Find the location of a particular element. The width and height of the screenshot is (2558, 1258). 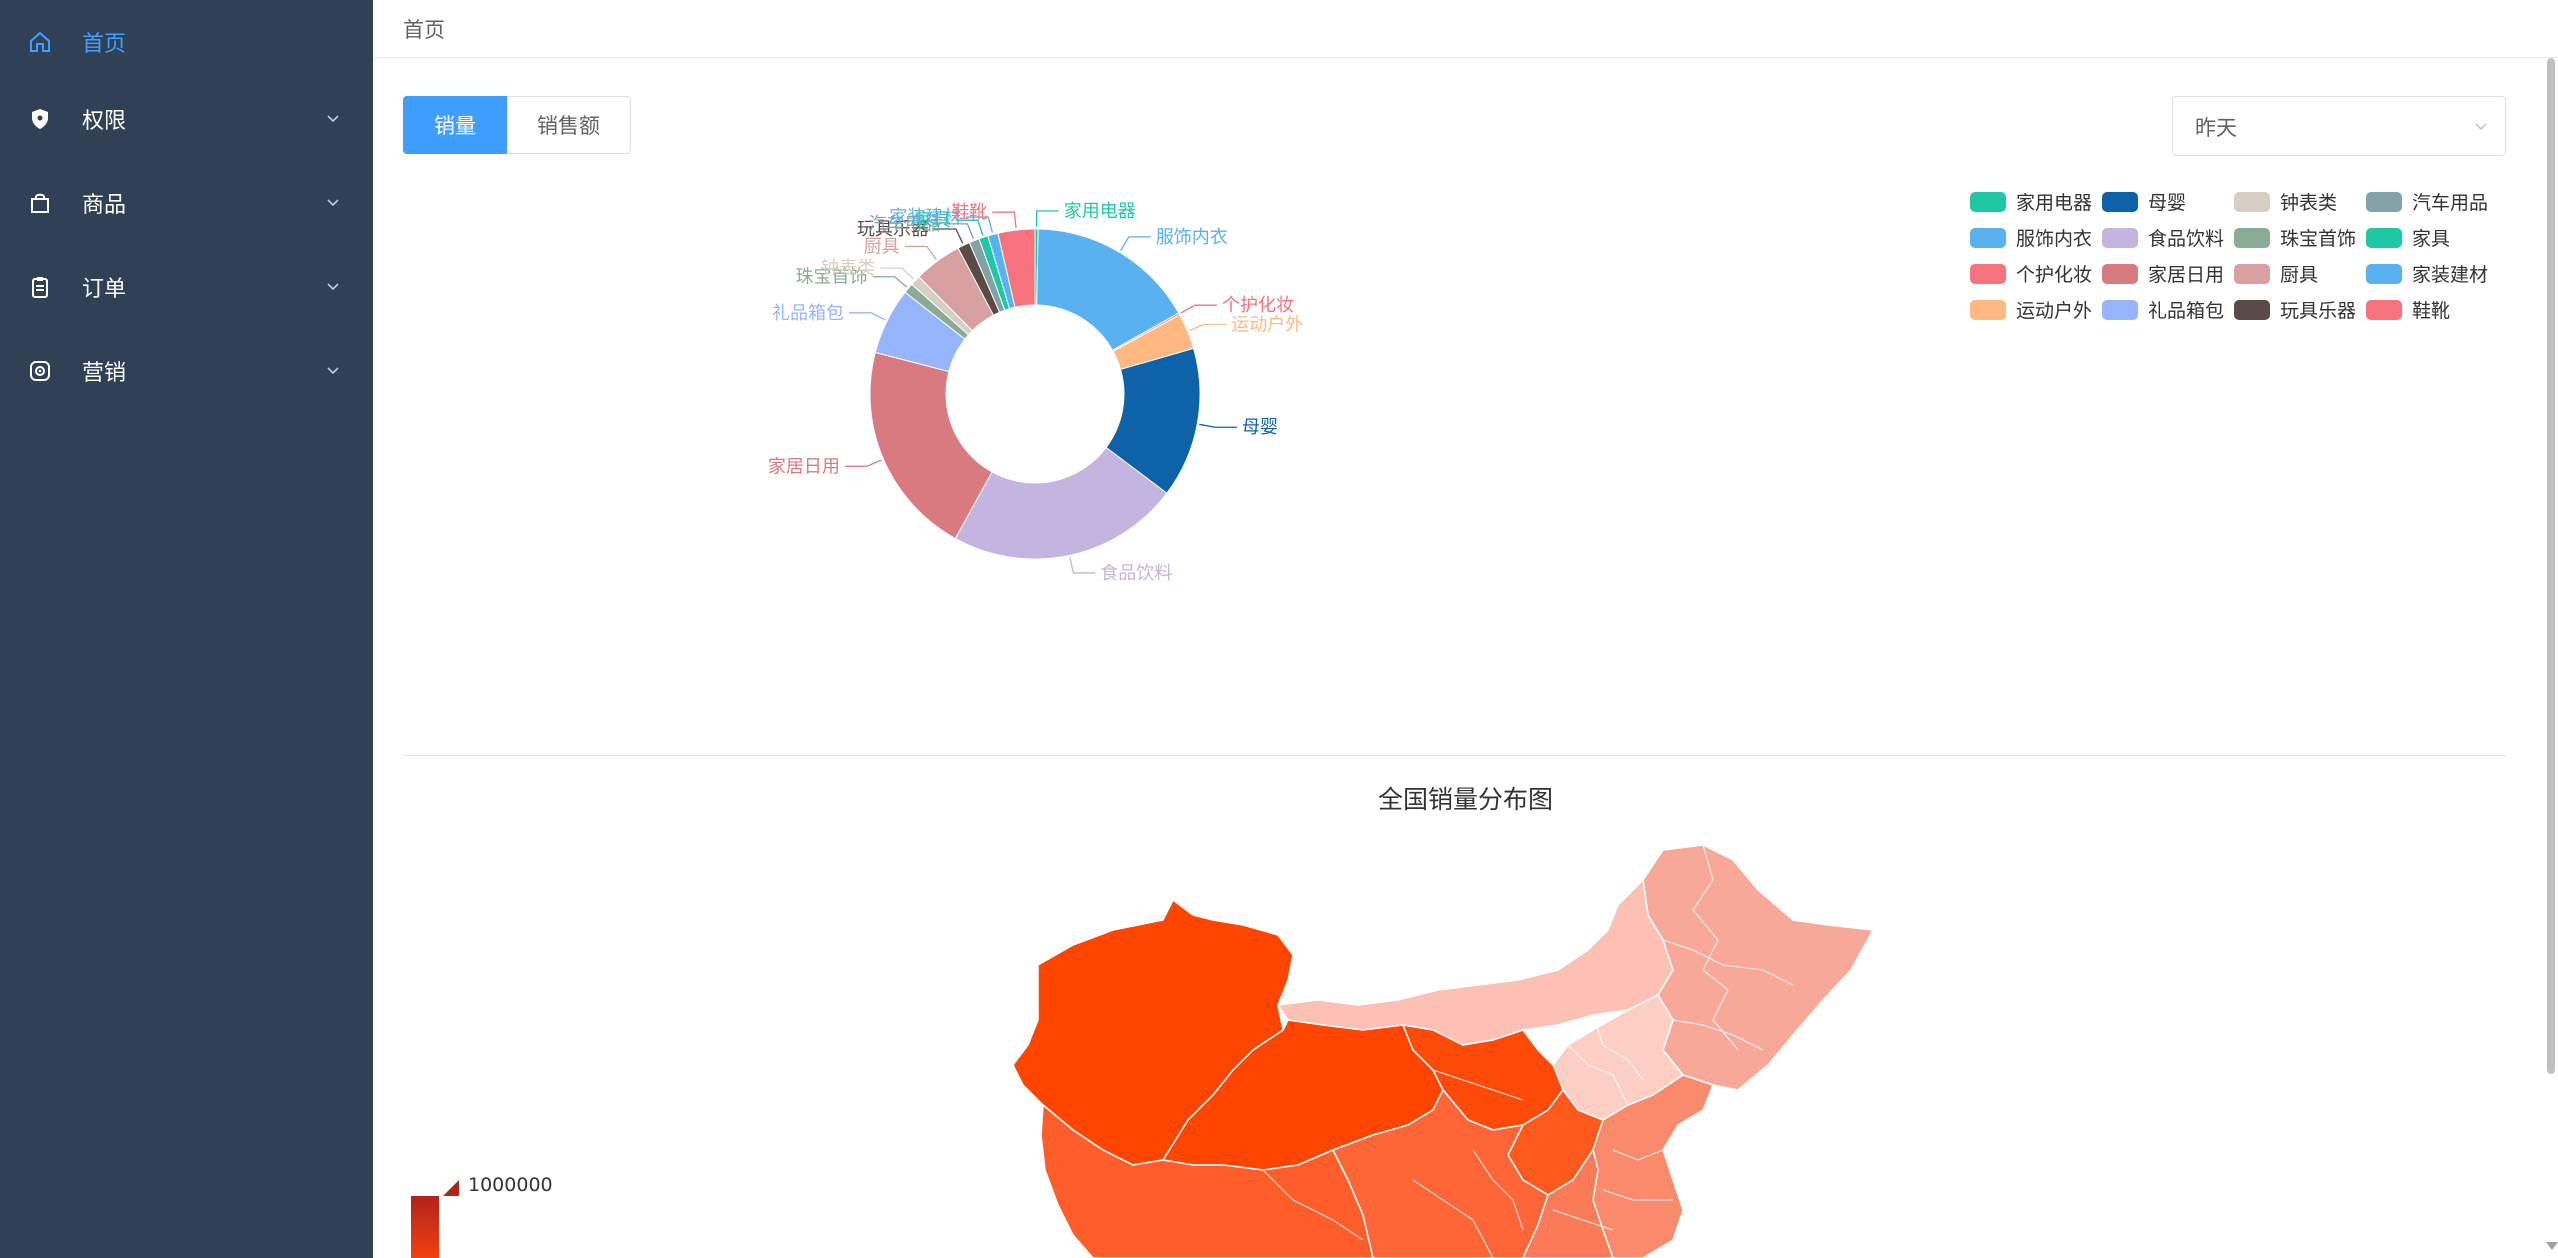

legend-item: 家用电器 is located at coordinates (2031, 201).